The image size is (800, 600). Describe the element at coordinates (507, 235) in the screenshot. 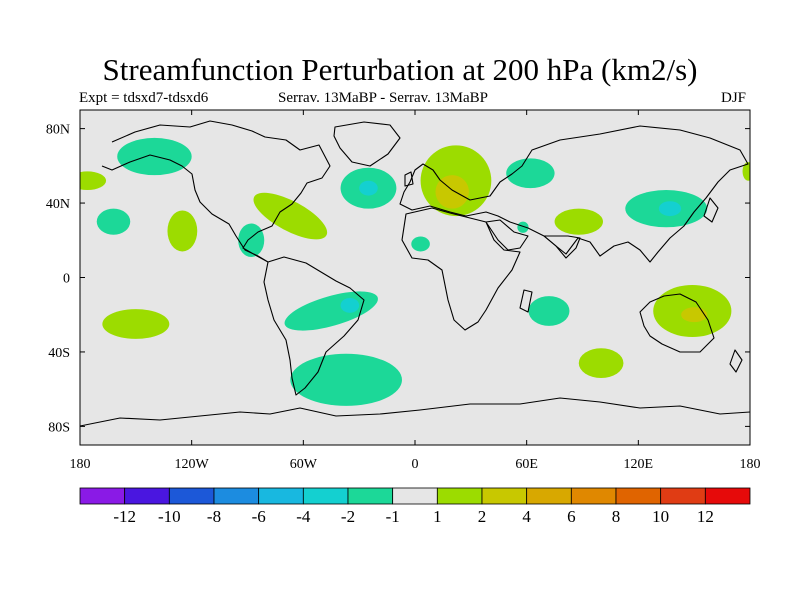

I see `coast-arabia` at that location.